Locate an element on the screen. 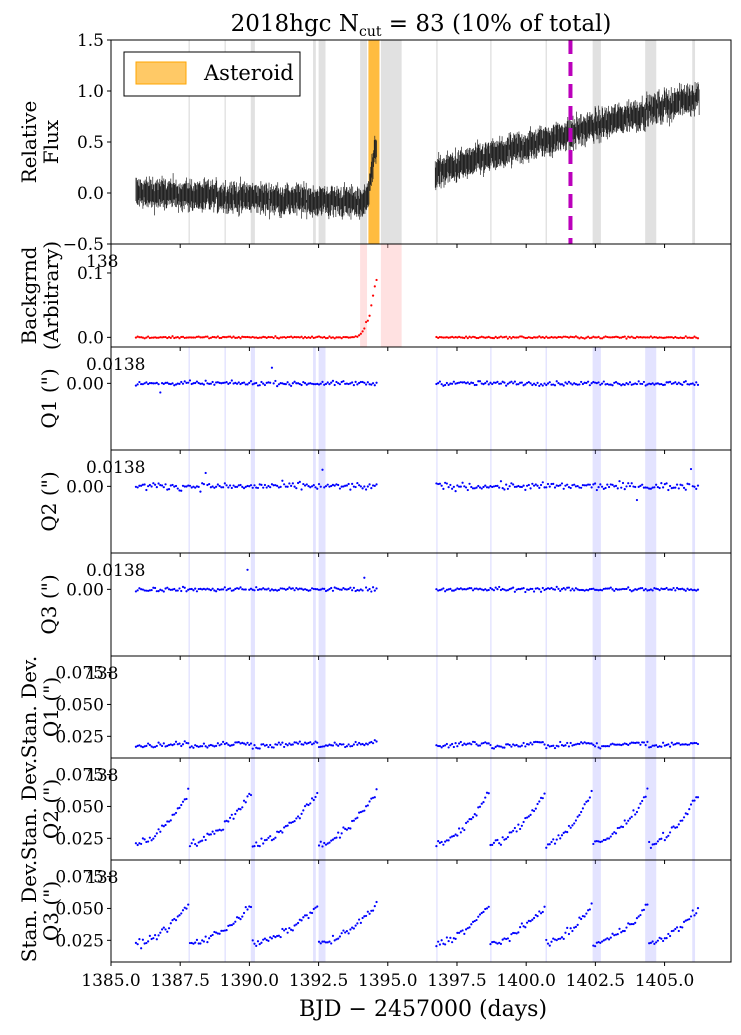 Image resolution: width=741 pixels, height=1035 pixels. y-axis-label: Backgrnd is located at coordinates (29, 295).